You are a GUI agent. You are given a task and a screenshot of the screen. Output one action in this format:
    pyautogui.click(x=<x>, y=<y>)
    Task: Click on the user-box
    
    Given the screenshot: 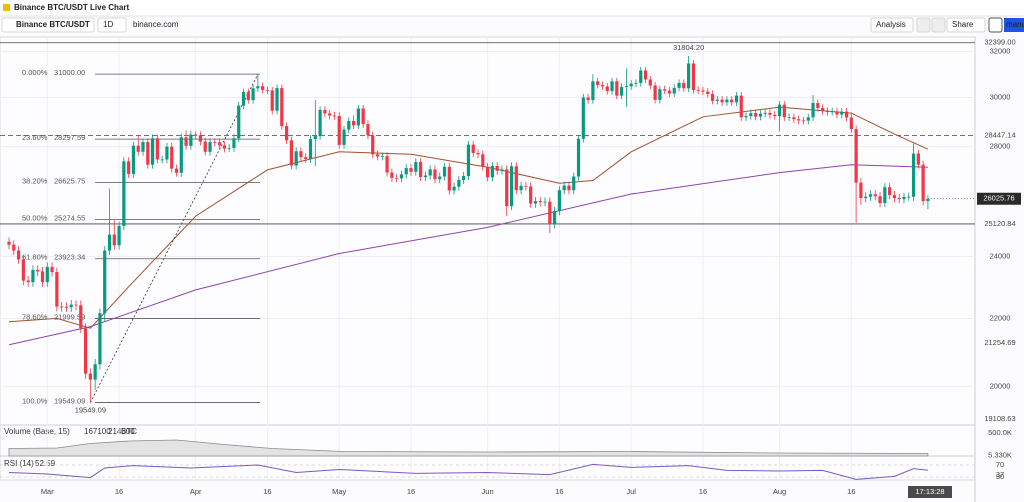 What is the action you would take?
    pyautogui.click(x=1014, y=25)
    